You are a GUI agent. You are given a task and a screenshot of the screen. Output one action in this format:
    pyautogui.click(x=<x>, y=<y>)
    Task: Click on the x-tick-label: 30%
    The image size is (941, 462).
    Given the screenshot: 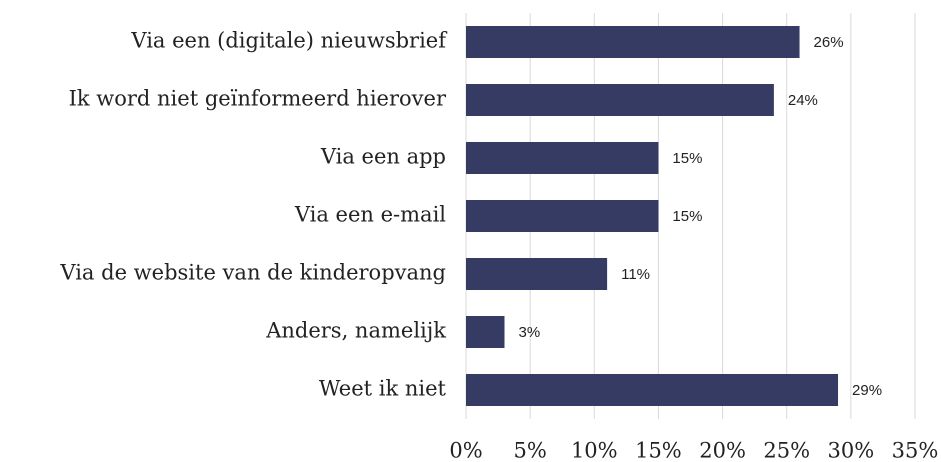 What is the action you would take?
    pyautogui.click(x=851, y=450)
    